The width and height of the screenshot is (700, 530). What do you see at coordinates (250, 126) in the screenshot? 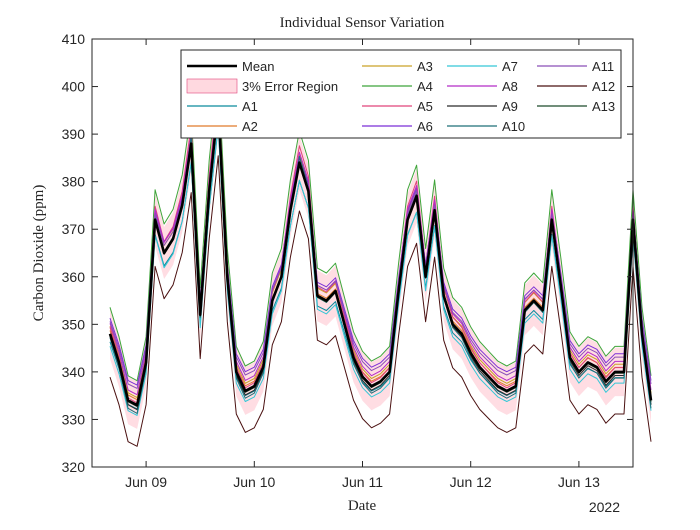
I see `legend-label: A2` at bounding box center [250, 126].